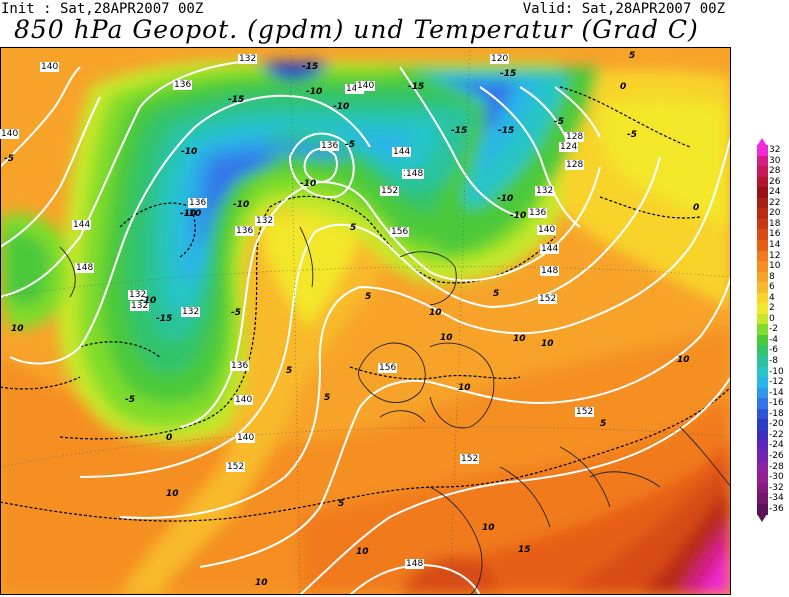  Describe the element at coordinates (569, 147) in the screenshot. I see `geopot-label: 124` at that location.